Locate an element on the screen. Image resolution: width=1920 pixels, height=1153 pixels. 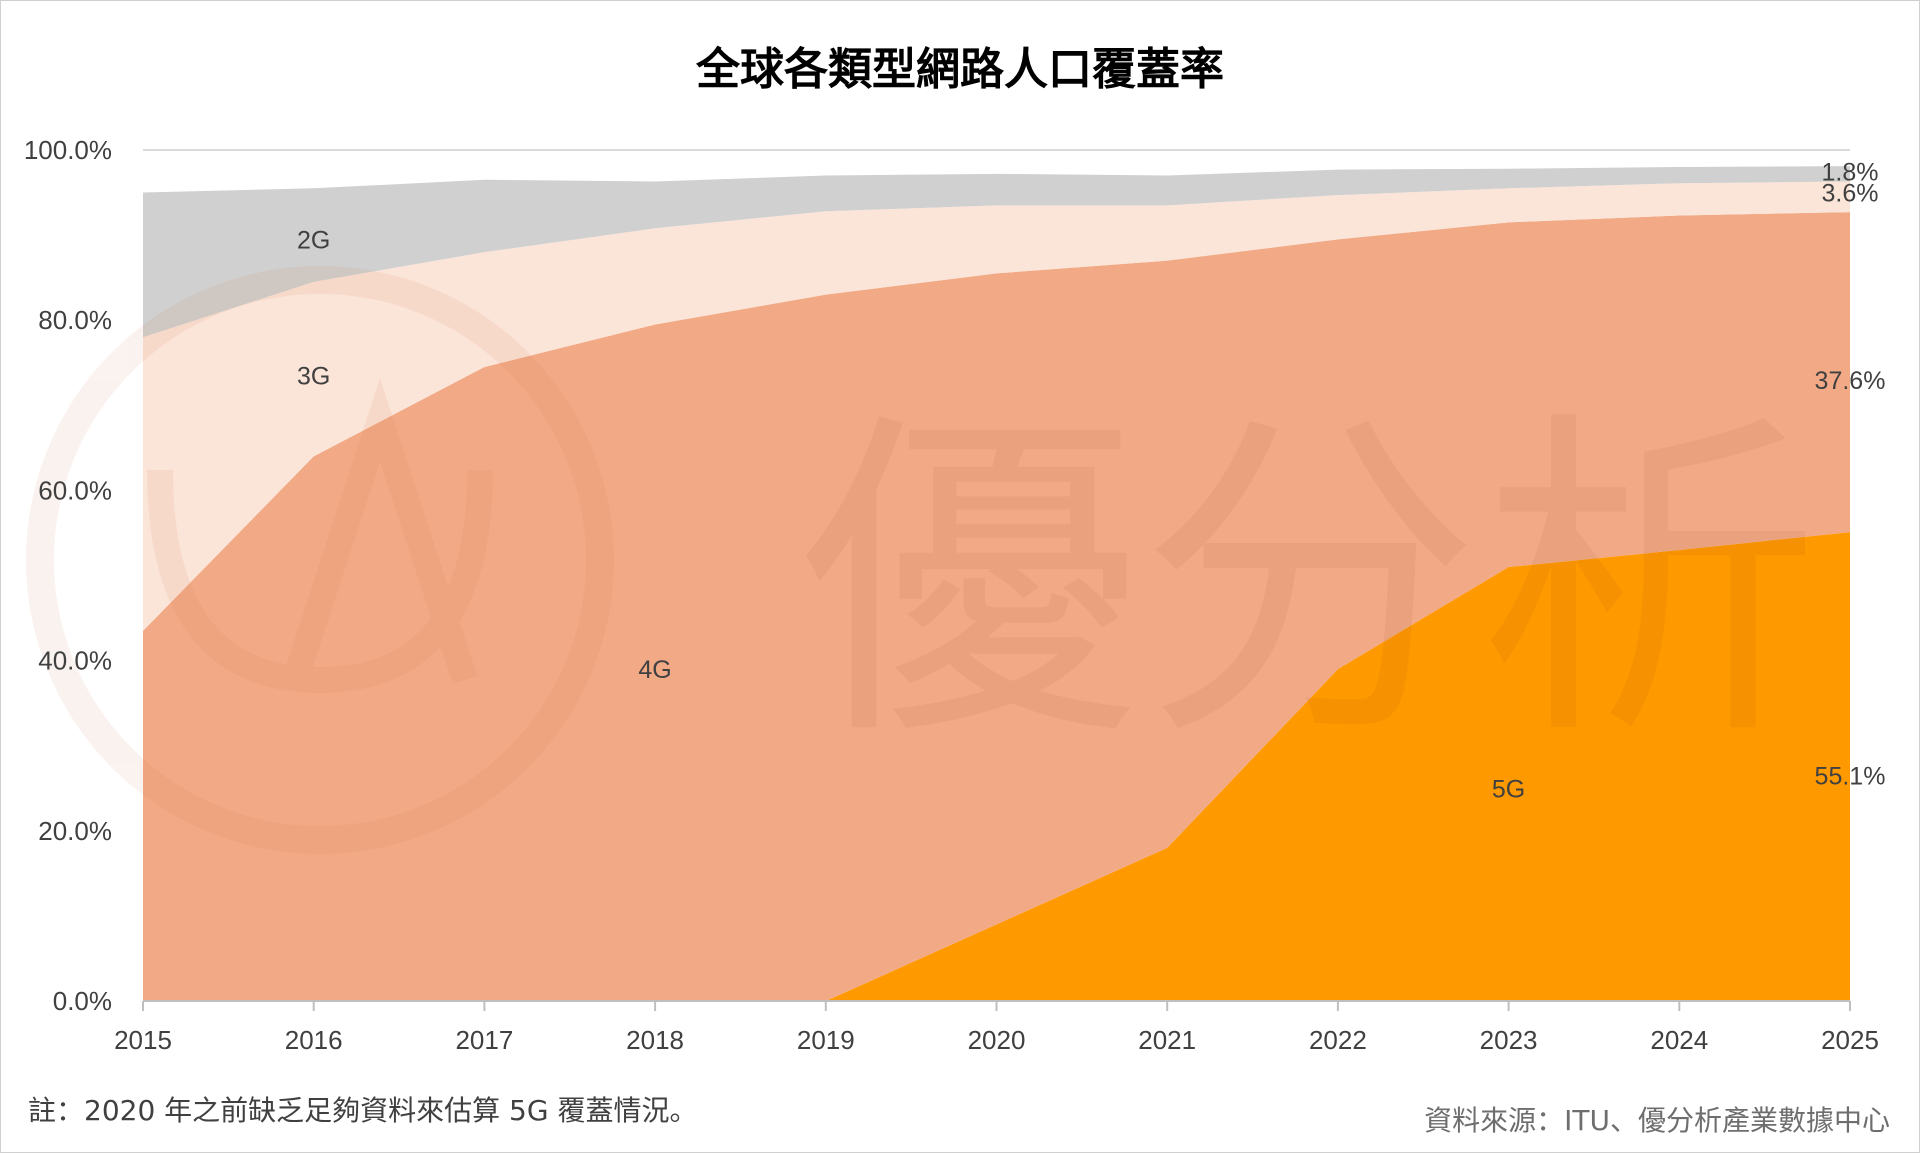
value-label: 3.6% is located at coordinates (1850, 194).